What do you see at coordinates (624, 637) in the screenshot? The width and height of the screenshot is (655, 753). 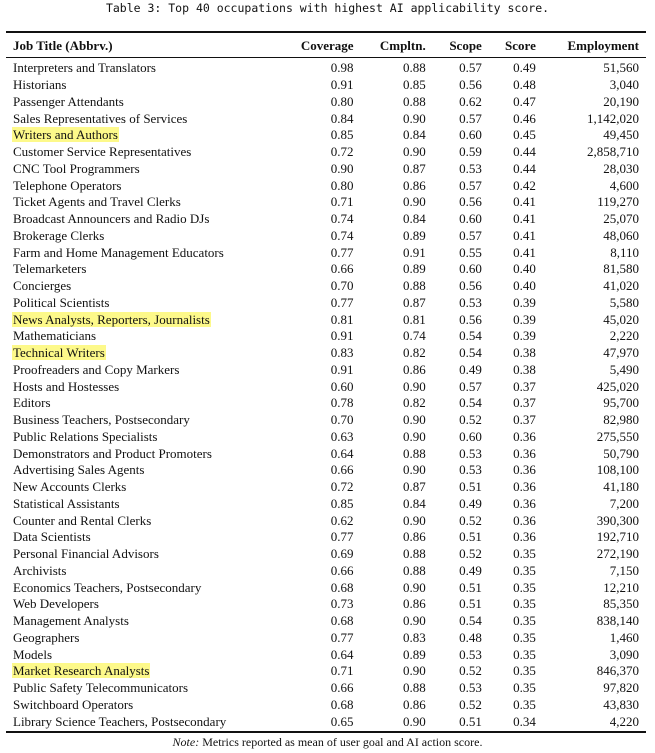 I see `cell-employment: 1,460` at bounding box center [624, 637].